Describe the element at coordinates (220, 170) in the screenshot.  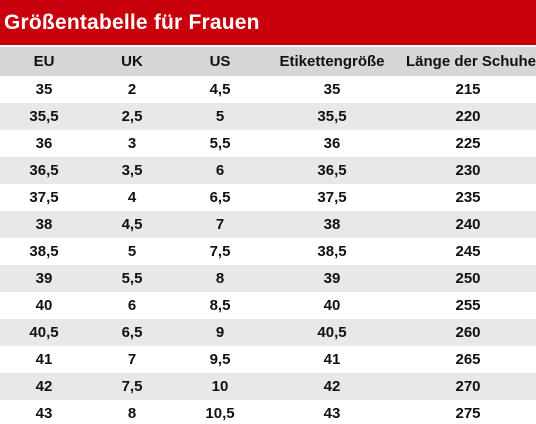
I see `cell-us: 6` at that location.